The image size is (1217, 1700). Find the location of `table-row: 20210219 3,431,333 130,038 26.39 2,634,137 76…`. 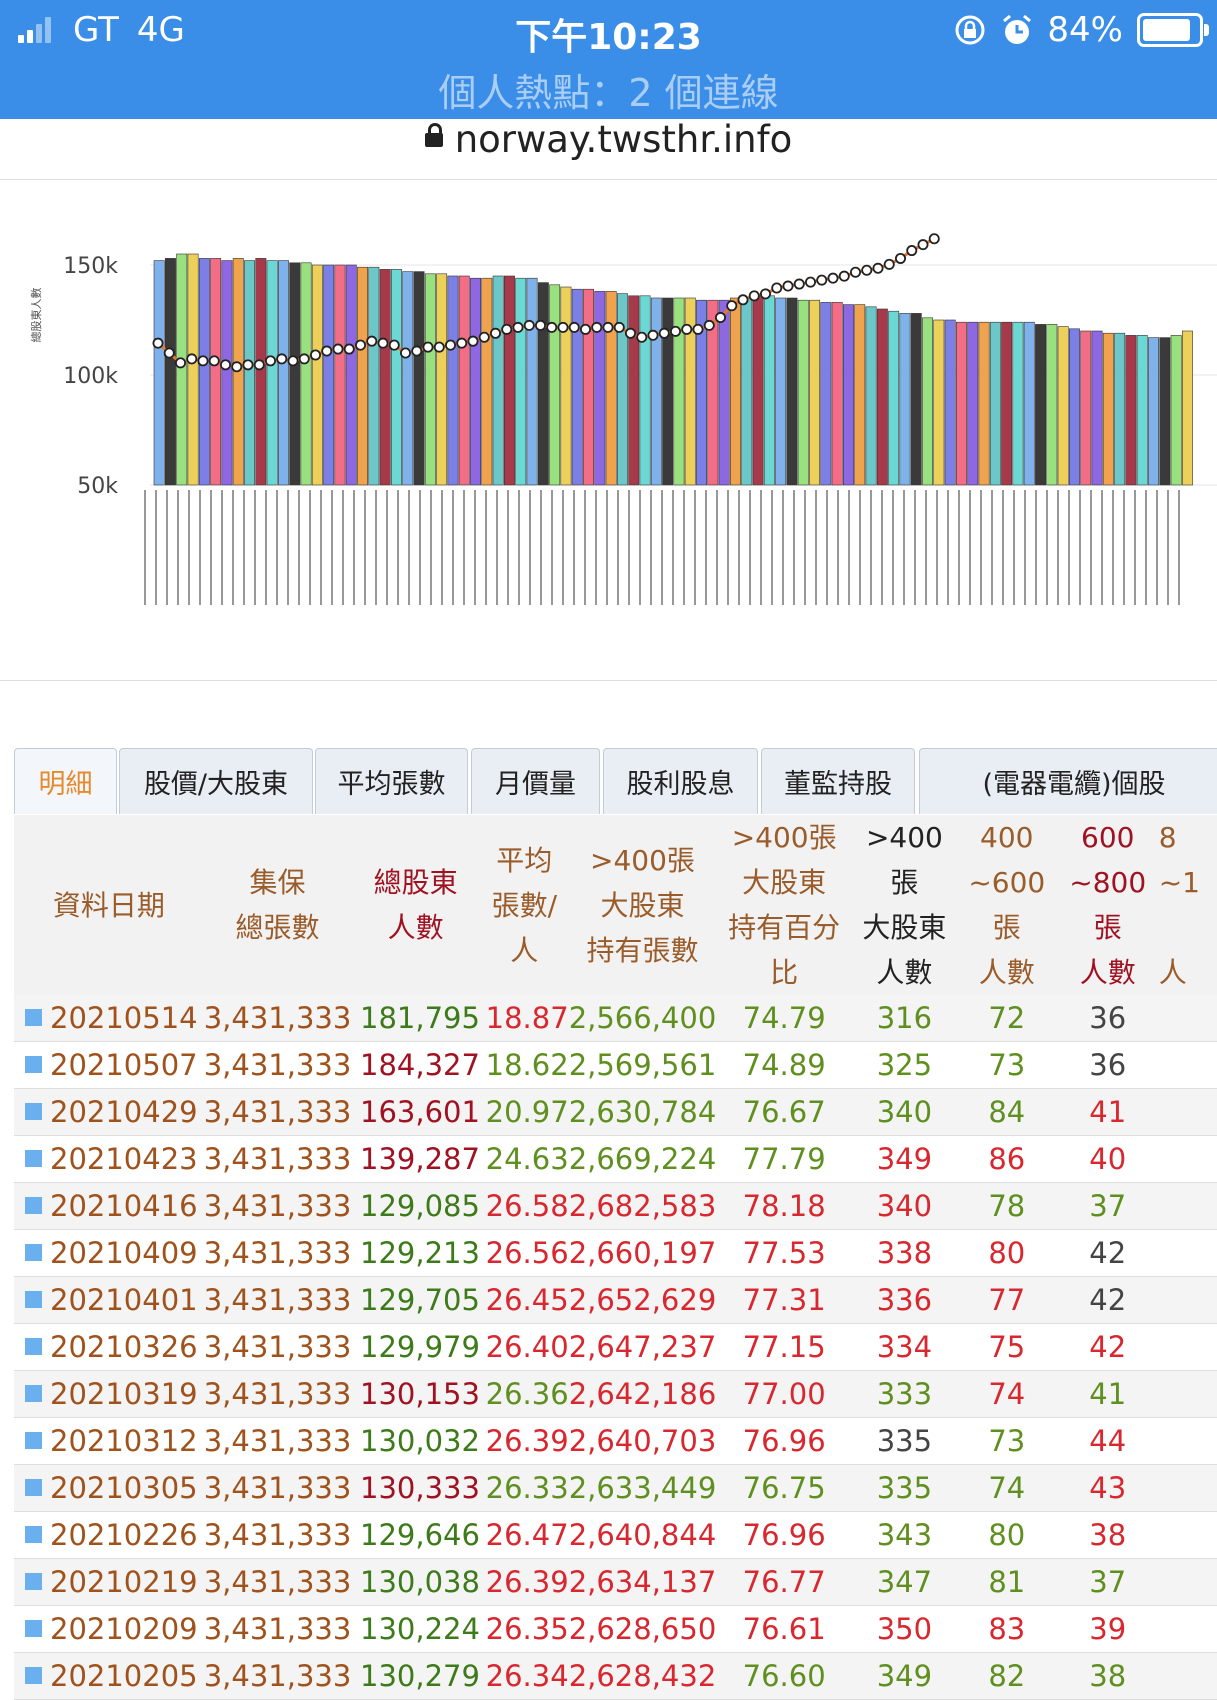

table-row: 20210219 3,431,333 130,038 26.39 2,634,137 76… is located at coordinates (615, 1582).